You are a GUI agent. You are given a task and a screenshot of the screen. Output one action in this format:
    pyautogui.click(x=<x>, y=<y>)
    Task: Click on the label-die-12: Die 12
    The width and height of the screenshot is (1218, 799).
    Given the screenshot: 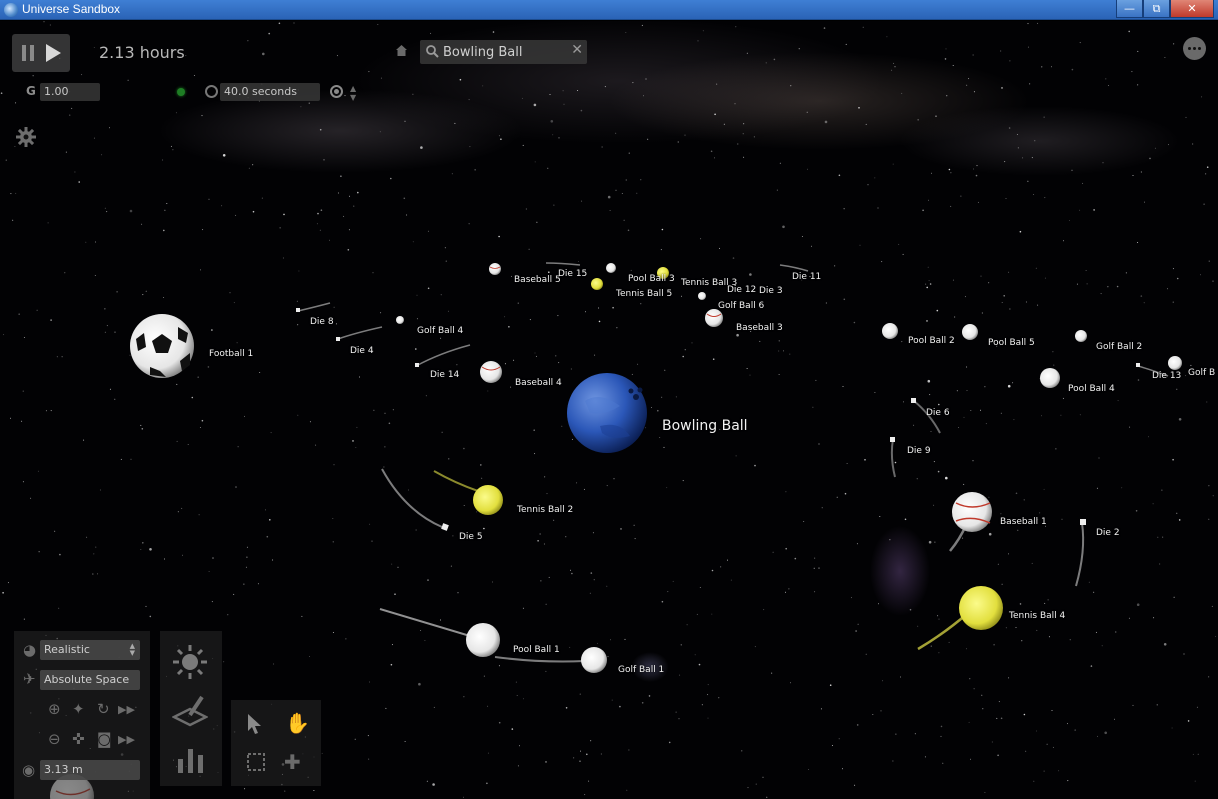 What is the action you would take?
    pyautogui.click(x=742, y=290)
    